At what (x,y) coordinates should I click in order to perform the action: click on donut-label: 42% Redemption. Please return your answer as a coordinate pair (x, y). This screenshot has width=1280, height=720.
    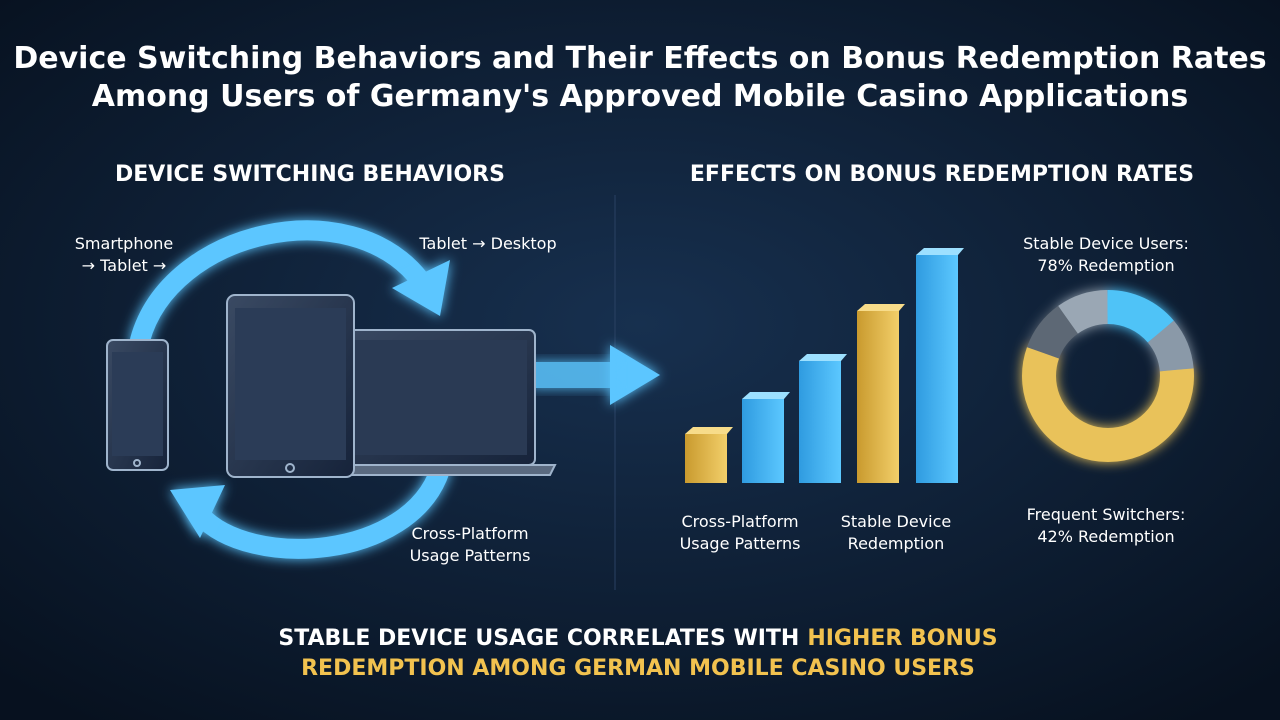
    Looking at the image, I should click on (1105, 536).